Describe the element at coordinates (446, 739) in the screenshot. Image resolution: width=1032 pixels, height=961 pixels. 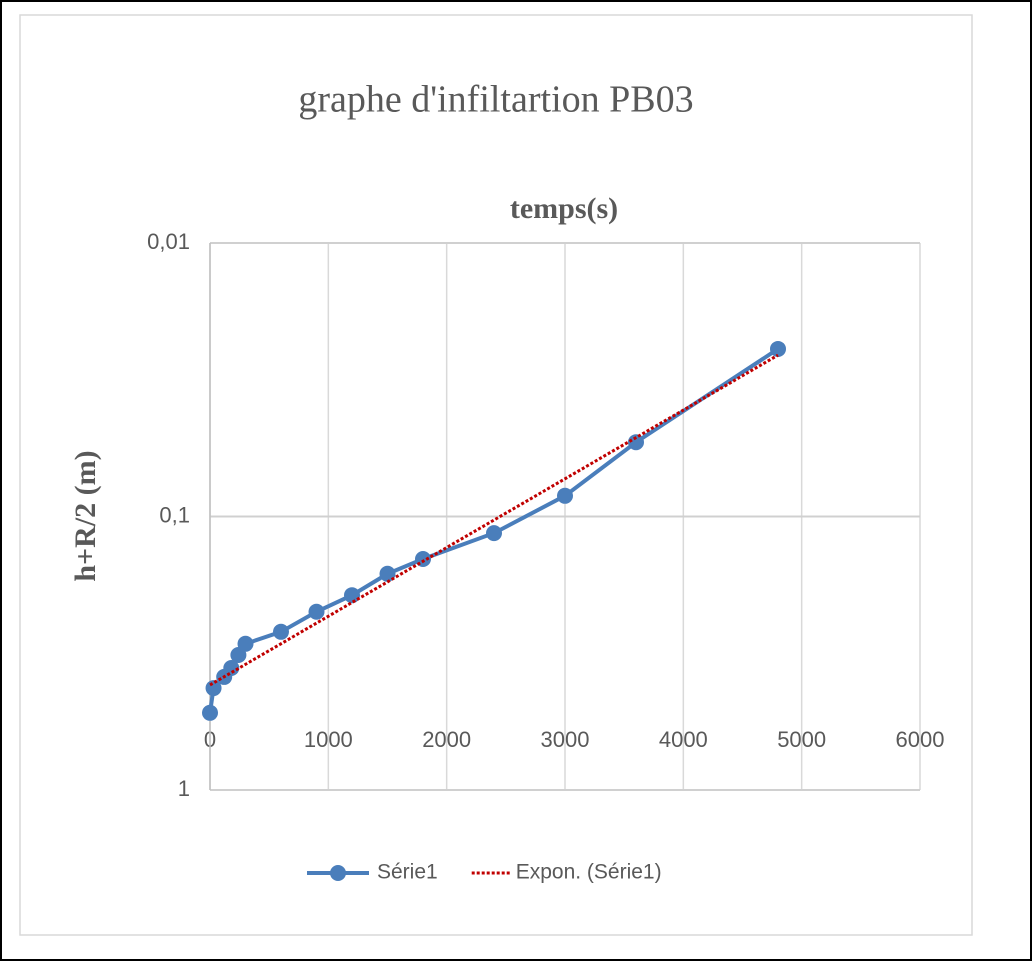
I see `x-tick-label: 2000` at that location.